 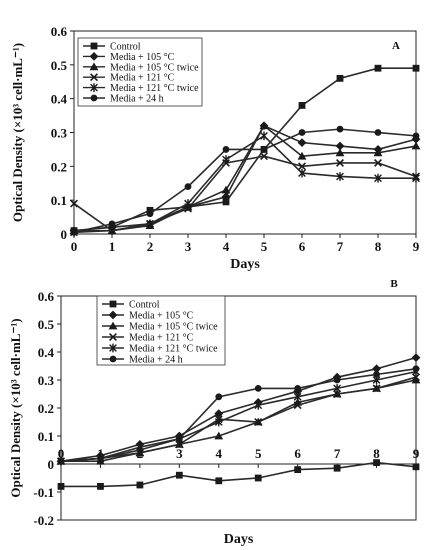 I want to click on legend-label: Media + 24 h, so click(x=156, y=360).